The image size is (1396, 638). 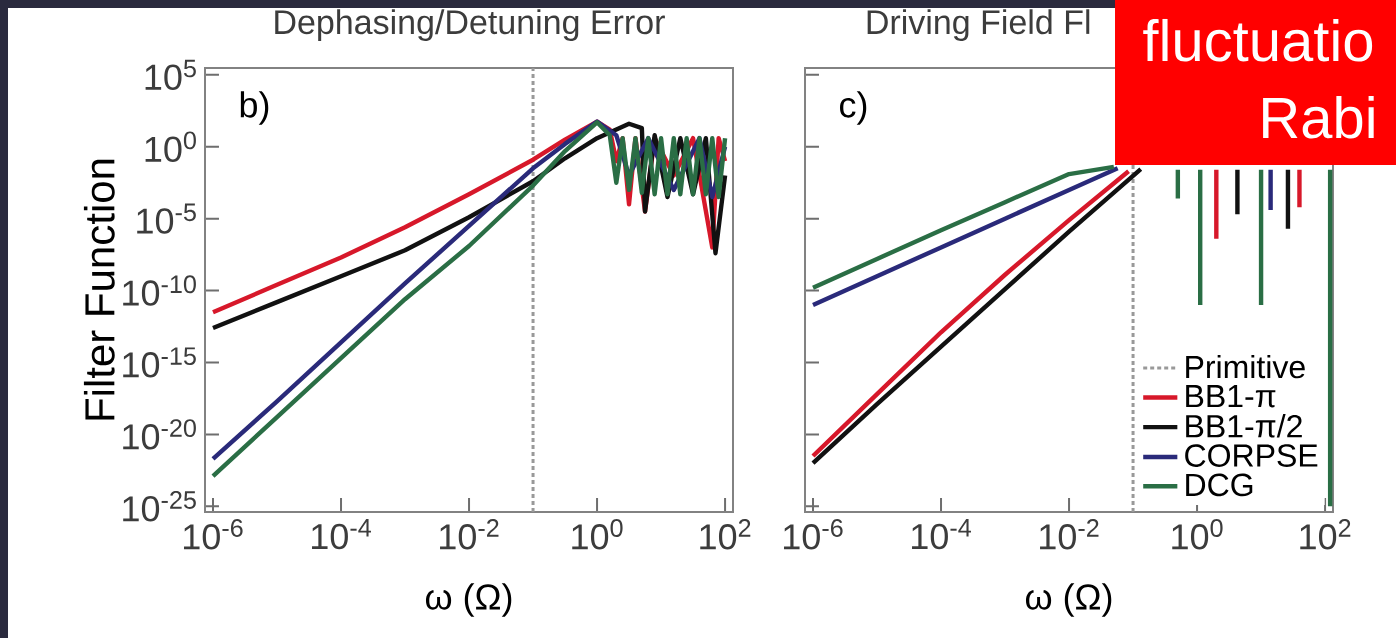 What do you see at coordinates (99, 289) in the screenshot?
I see `y-axis-title: Filter Function` at bounding box center [99, 289].